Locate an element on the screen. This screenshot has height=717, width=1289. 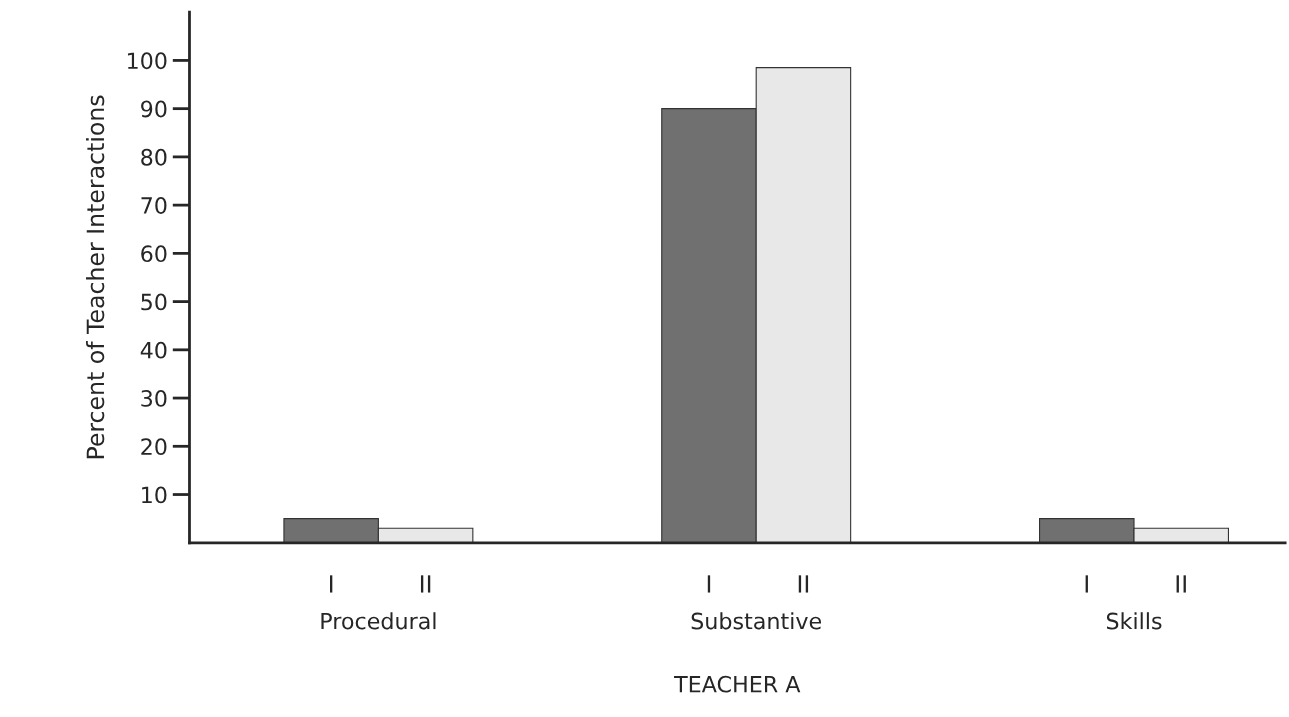
y-tick-label: 80 is located at coordinates (154, 157).